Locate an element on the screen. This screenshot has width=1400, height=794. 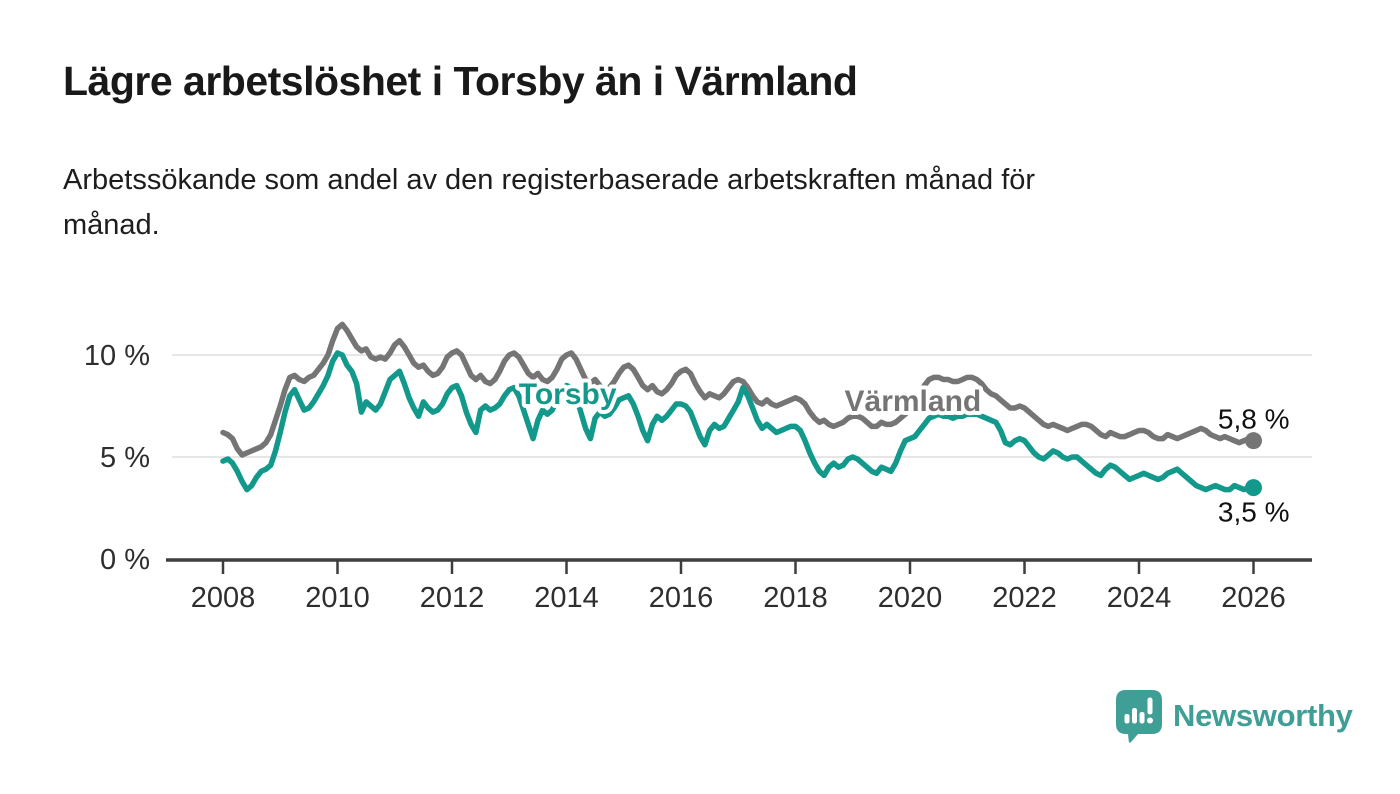
x-tick-label-2022: 2022 is located at coordinates (1024, 598).